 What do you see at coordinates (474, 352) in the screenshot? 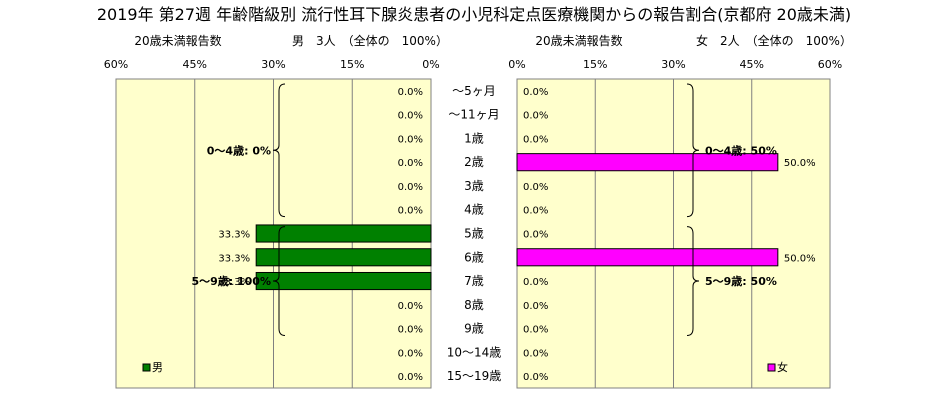
I see `age-category-label: 10～14歳` at bounding box center [474, 352].